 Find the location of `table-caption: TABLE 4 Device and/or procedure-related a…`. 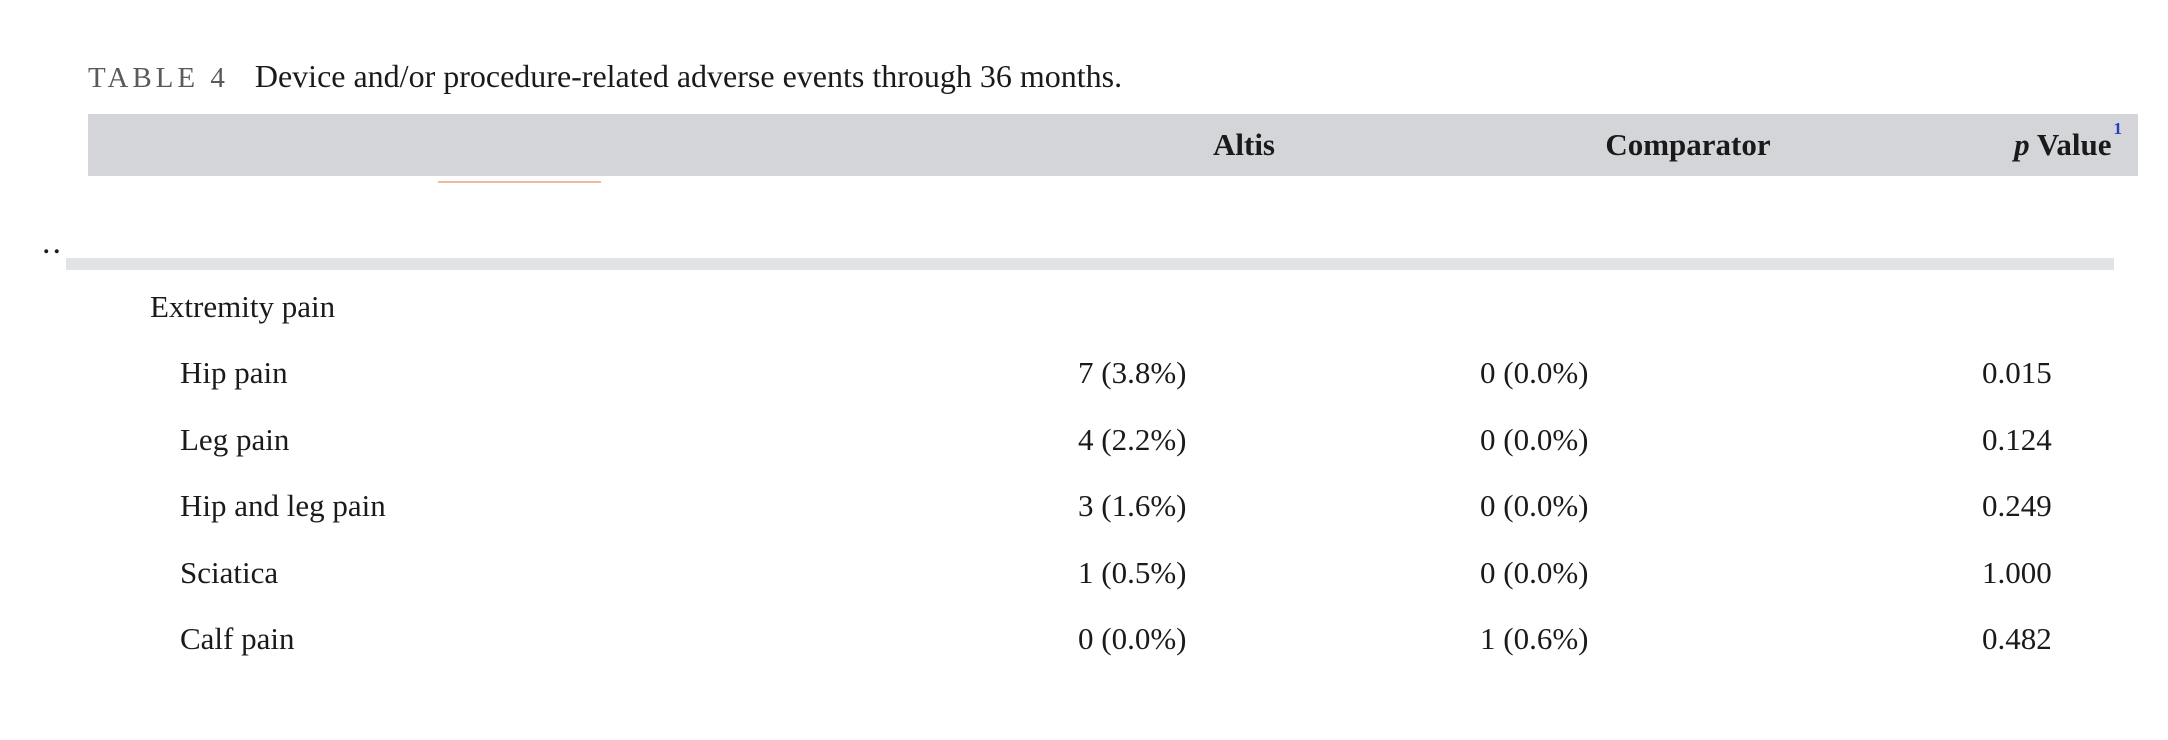

table-caption: TABLE 4 Device and/or procedure-related a… is located at coordinates (605, 77).